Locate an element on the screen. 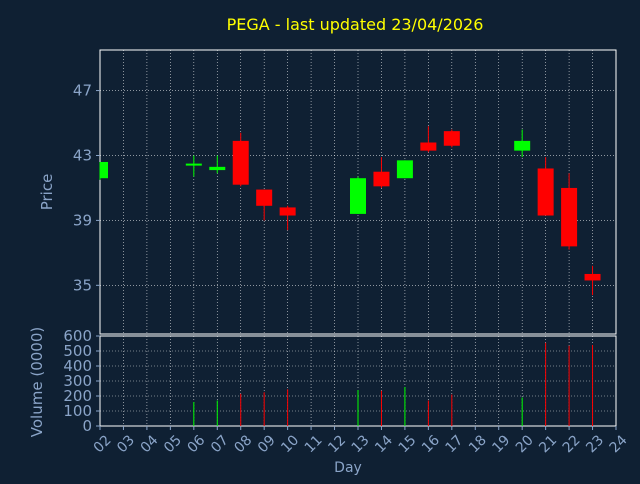 The width and height of the screenshot is (640, 484). volume-tick-label: 200 is located at coordinates (77, 396).